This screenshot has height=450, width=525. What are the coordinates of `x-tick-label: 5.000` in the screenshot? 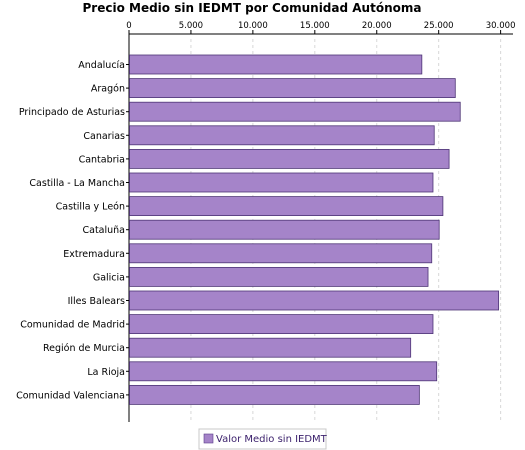 It's located at (191, 26).